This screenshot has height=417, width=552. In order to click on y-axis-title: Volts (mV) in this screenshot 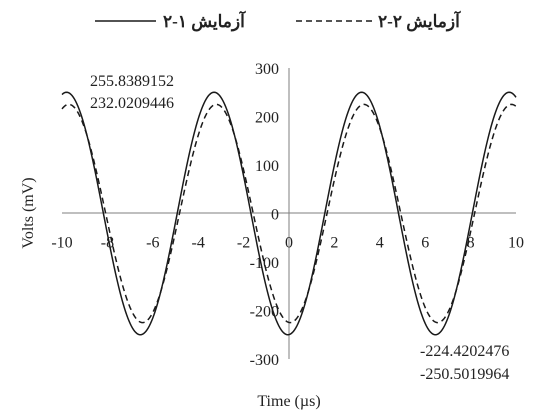, I will do `click(28, 212)`.